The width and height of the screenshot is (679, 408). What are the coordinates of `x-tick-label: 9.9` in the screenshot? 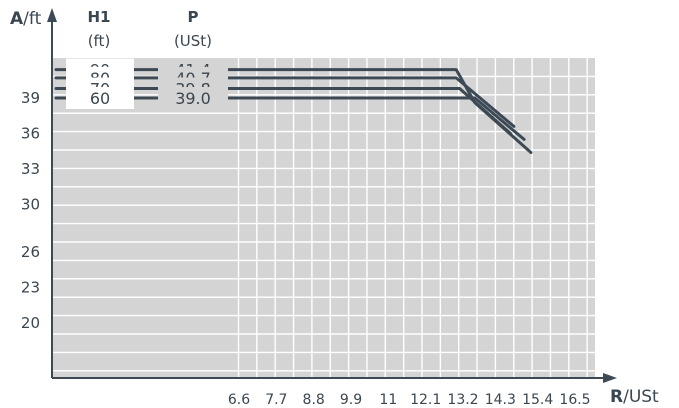 It's located at (351, 400).